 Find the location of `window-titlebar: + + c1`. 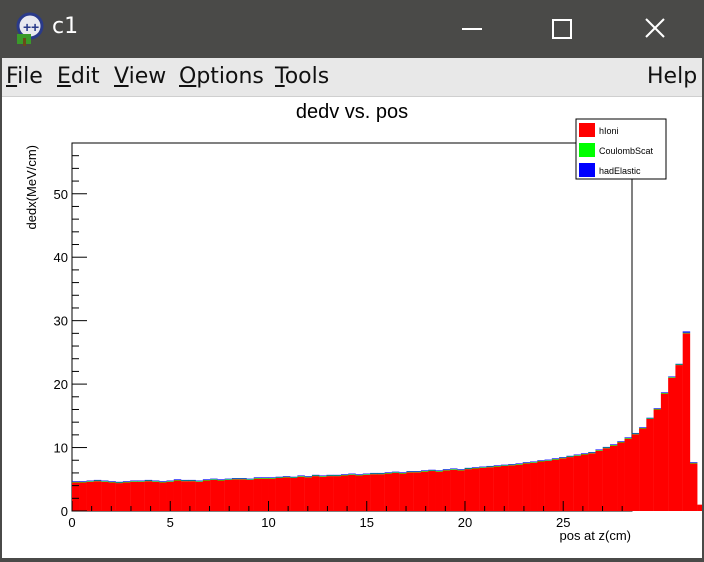

window-titlebar: + + c1 is located at coordinates (352, 29).